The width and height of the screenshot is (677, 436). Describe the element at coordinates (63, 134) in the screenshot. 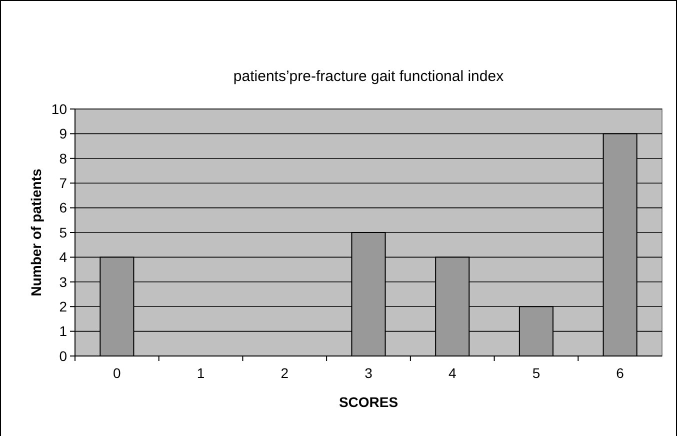

I see `y-tick-label: 9` at that location.